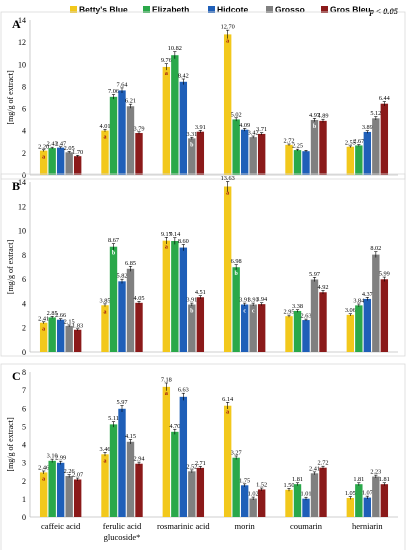 This screenshot has width=406, height=550. Describe the element at coordinates (77, 475) in the screenshot. I see `data-label: 2.07` at that location.